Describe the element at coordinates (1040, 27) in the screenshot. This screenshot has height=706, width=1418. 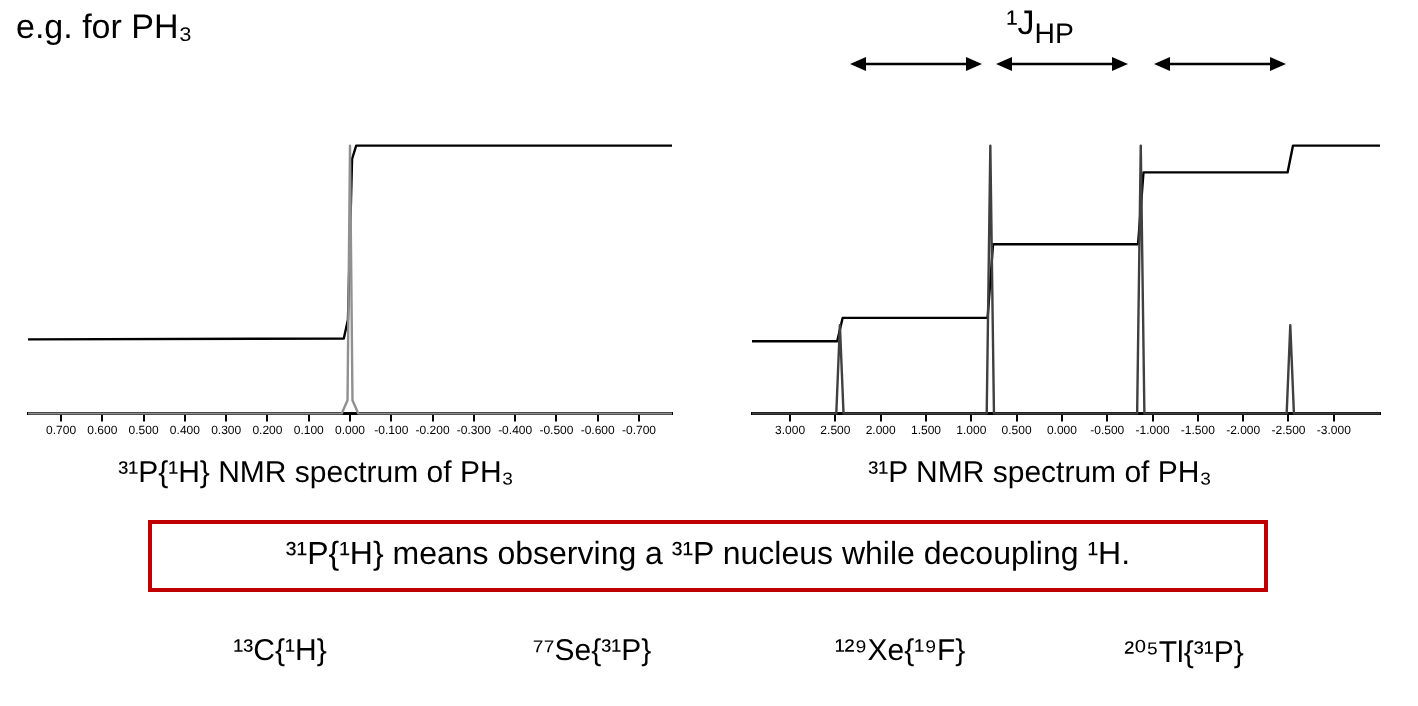
I see `text: ¹J$_{HP}$` at that location.